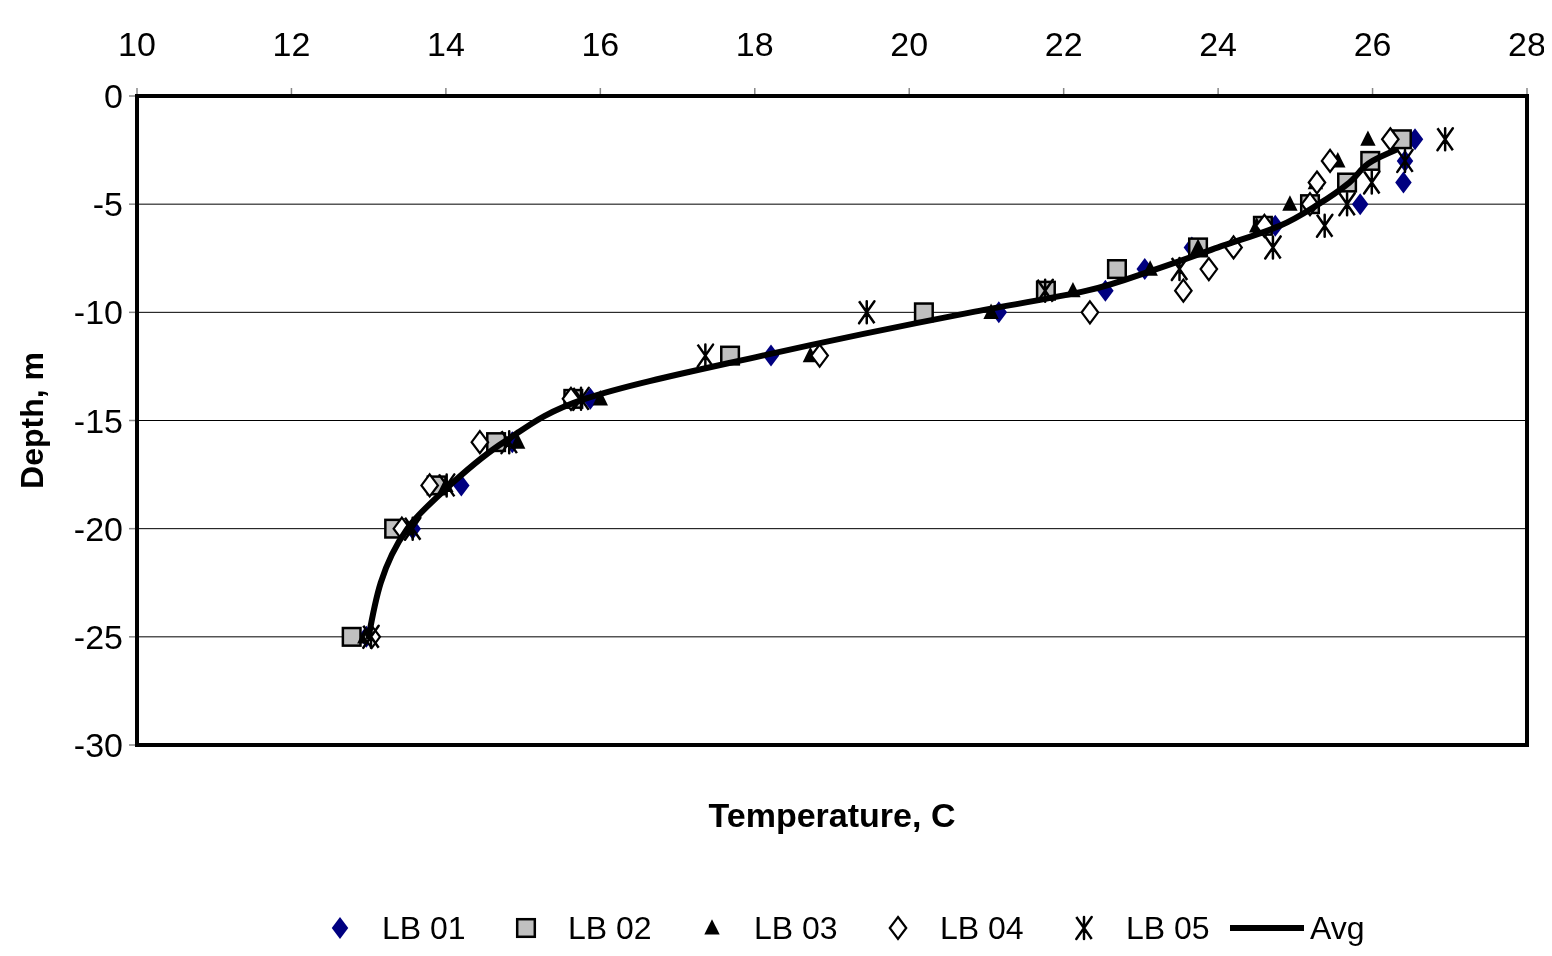  I want to click on x-axis-title: Temperature, C, so click(832, 815).